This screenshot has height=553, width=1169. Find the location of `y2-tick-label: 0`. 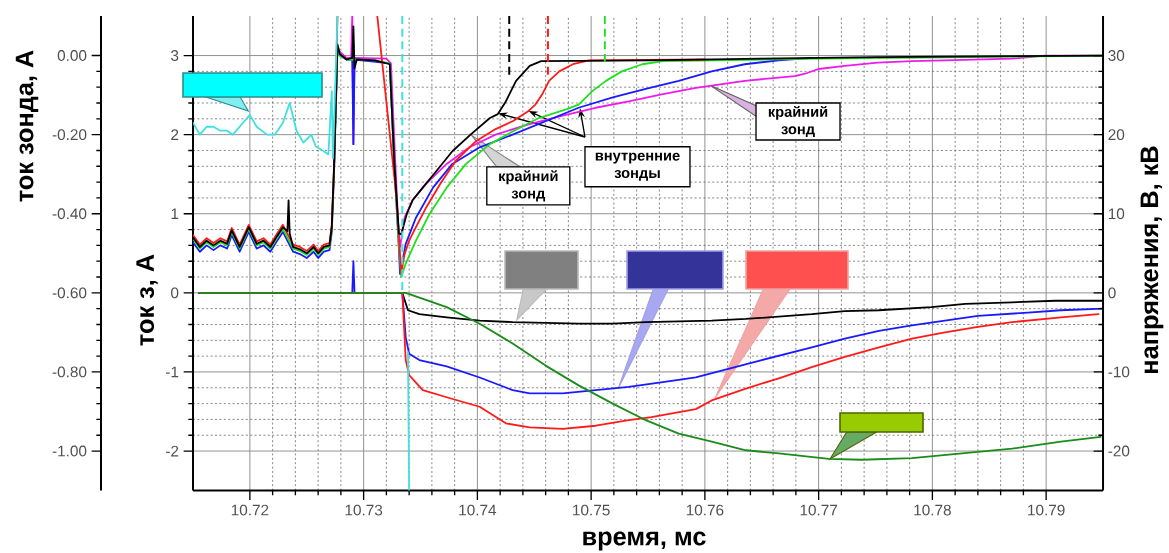

y2-tick-label: 0 is located at coordinates (1112, 293).